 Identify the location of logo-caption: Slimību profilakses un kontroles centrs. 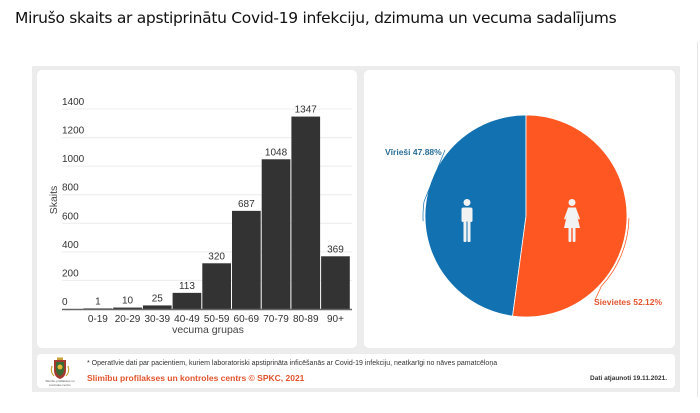
(60, 383).